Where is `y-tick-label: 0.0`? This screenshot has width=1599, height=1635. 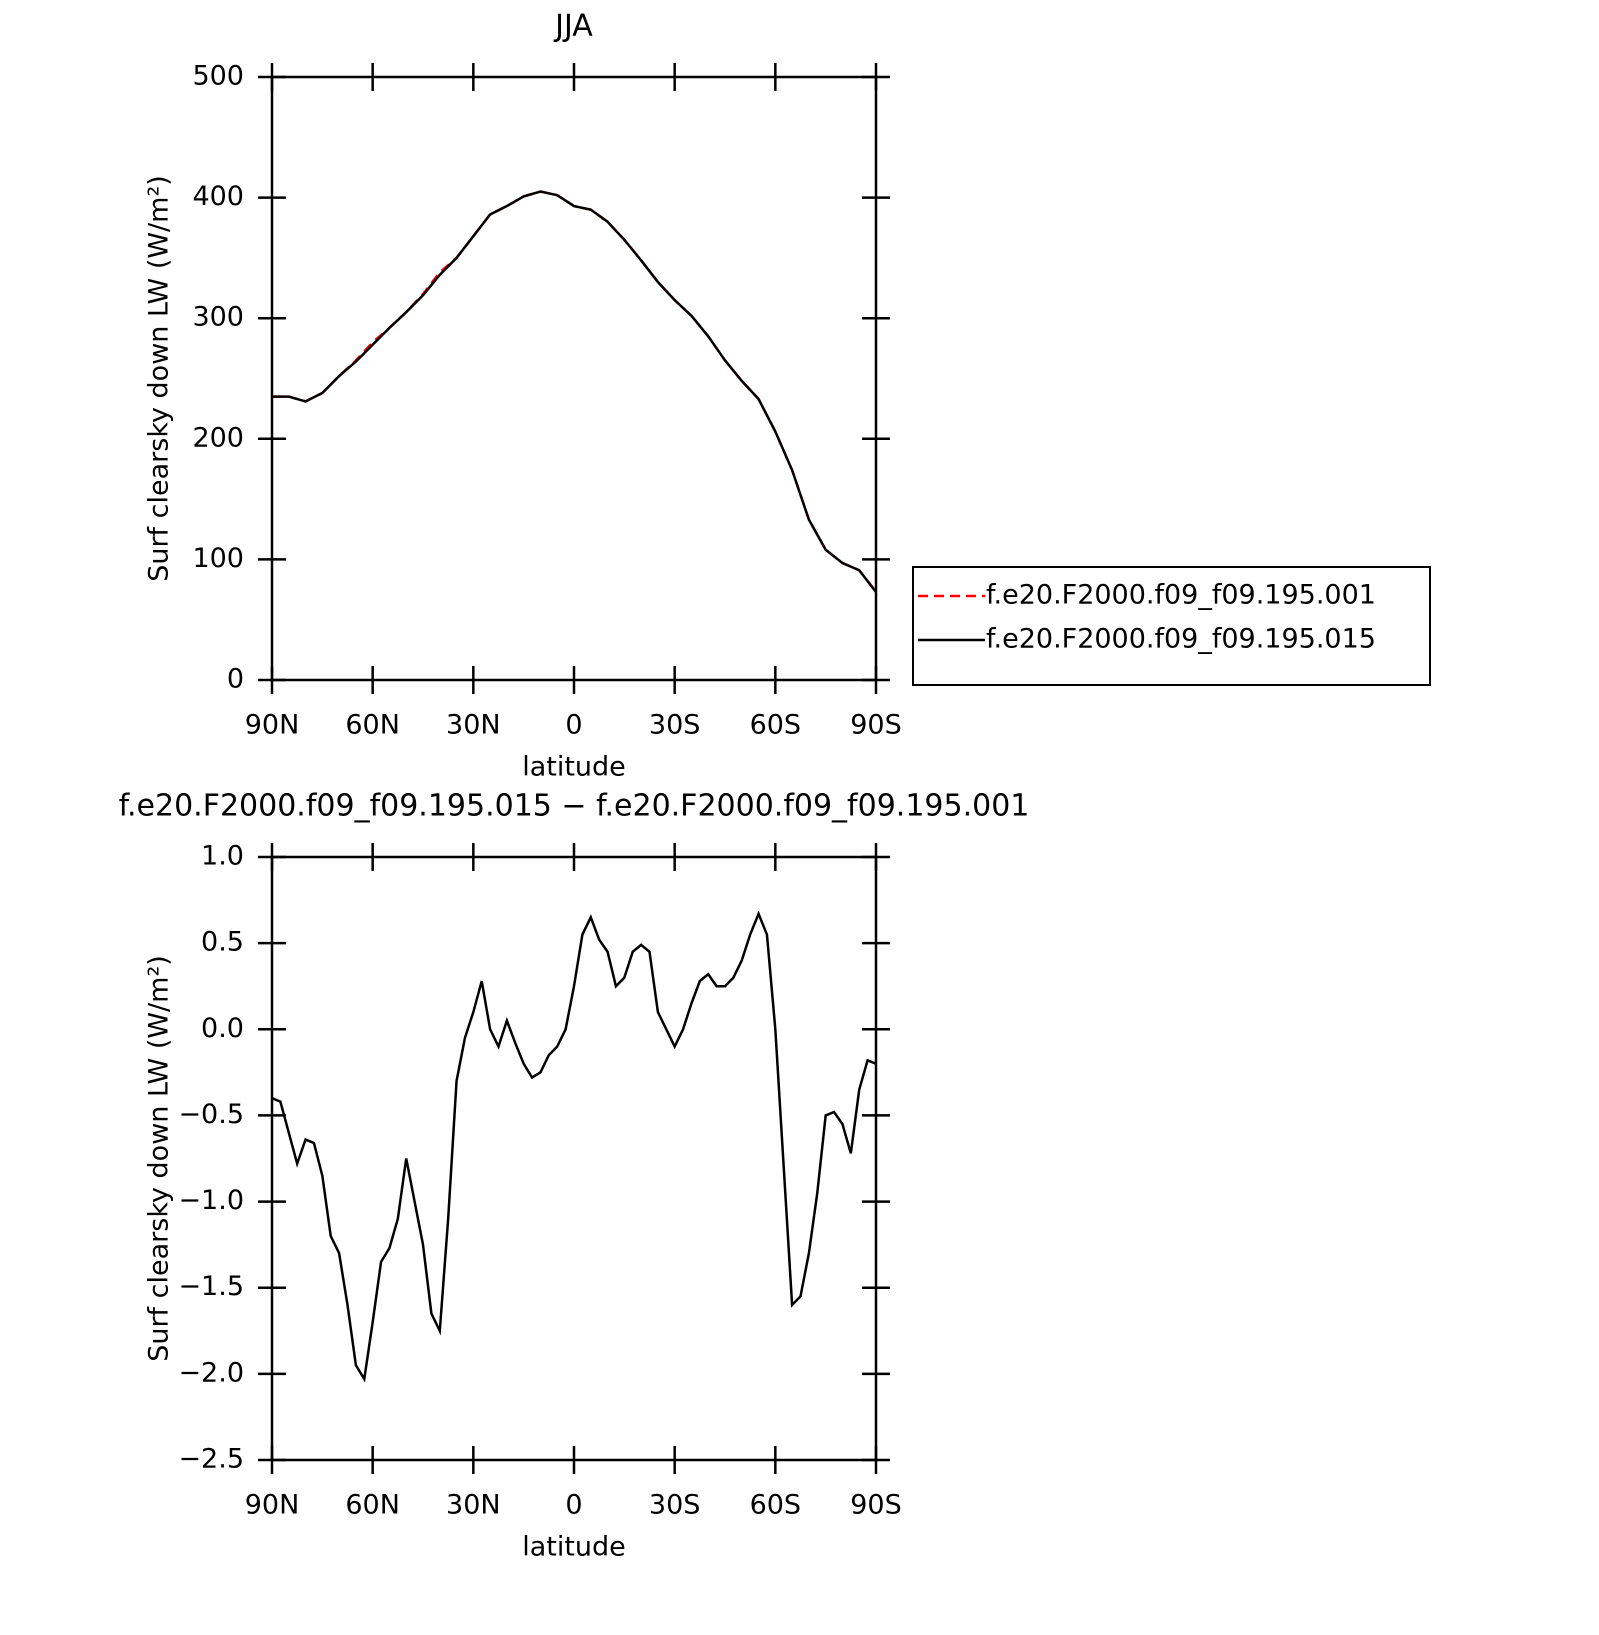
y-tick-label: 0.0 is located at coordinates (222, 1028).